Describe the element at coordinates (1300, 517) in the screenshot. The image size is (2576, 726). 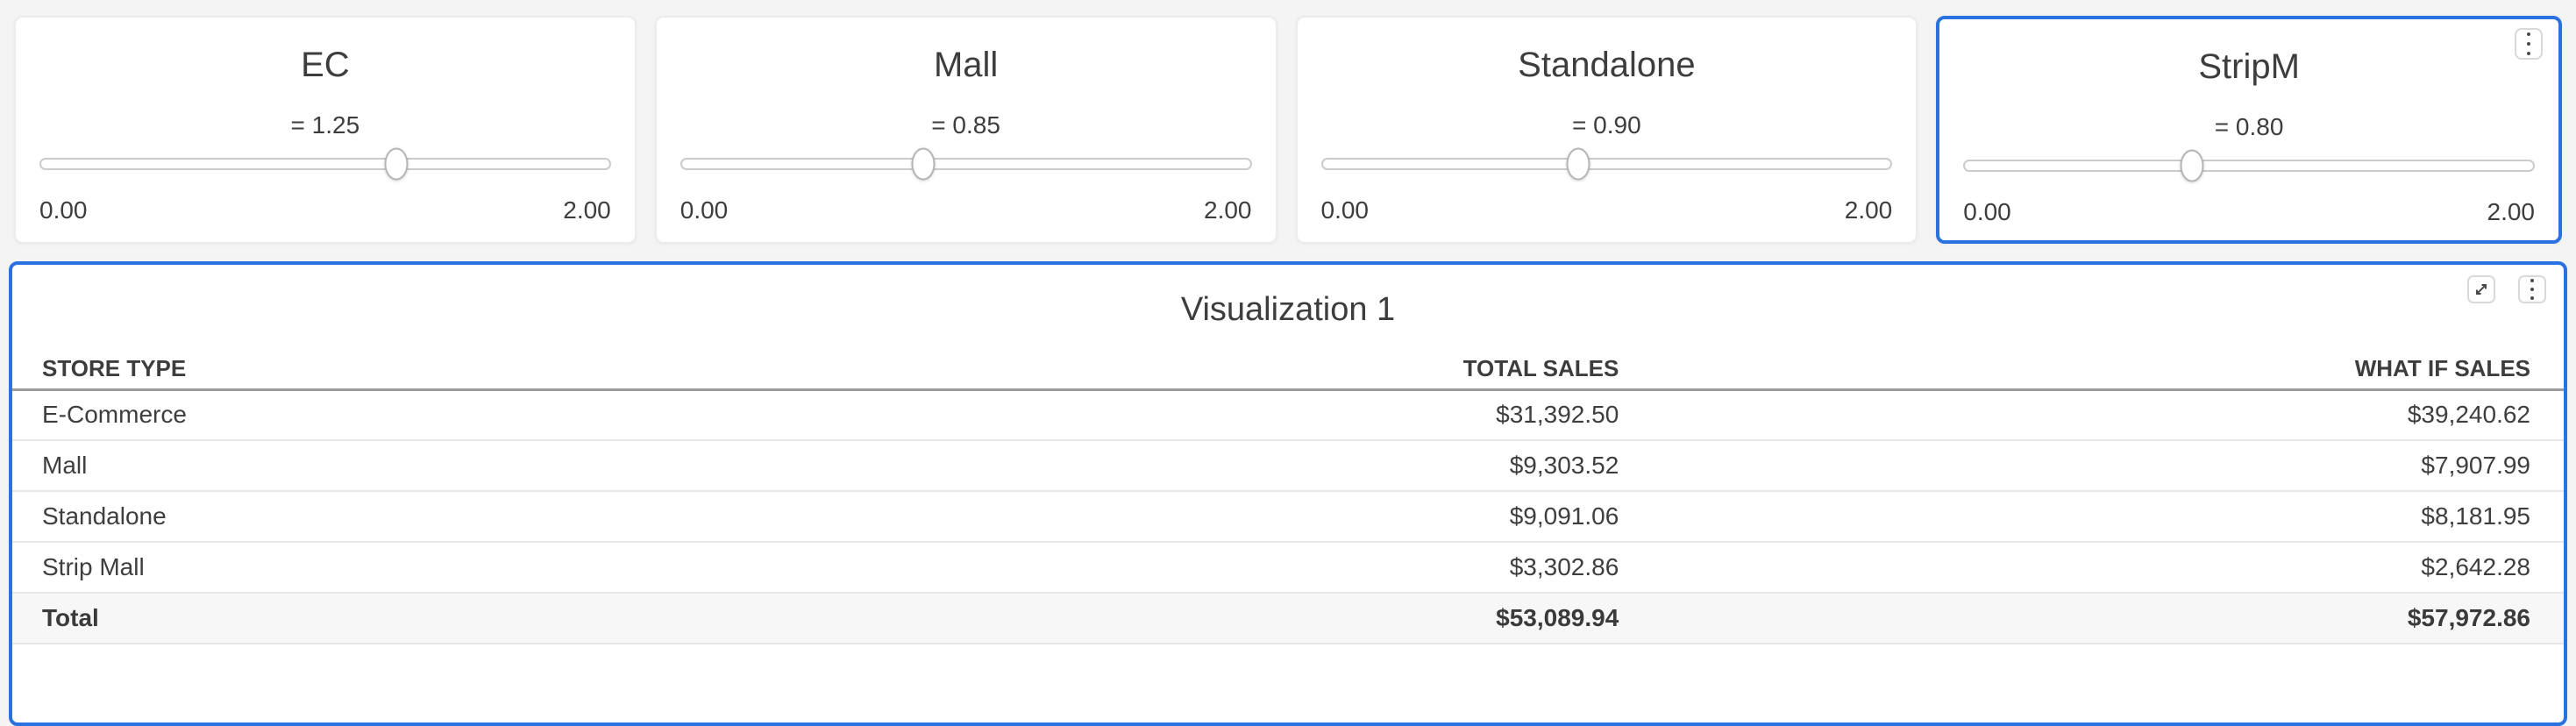
I see `table-cell: $9,091.06` at that location.